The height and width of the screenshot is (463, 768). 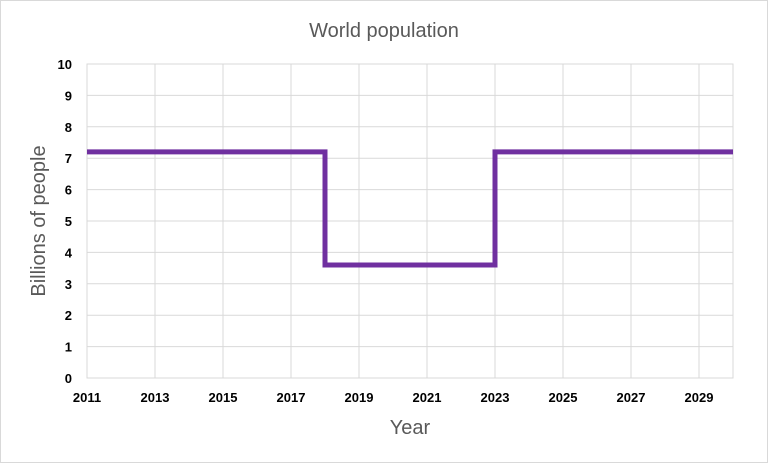 What do you see at coordinates (427, 397) in the screenshot?
I see `x-tick-label: 2021` at bounding box center [427, 397].